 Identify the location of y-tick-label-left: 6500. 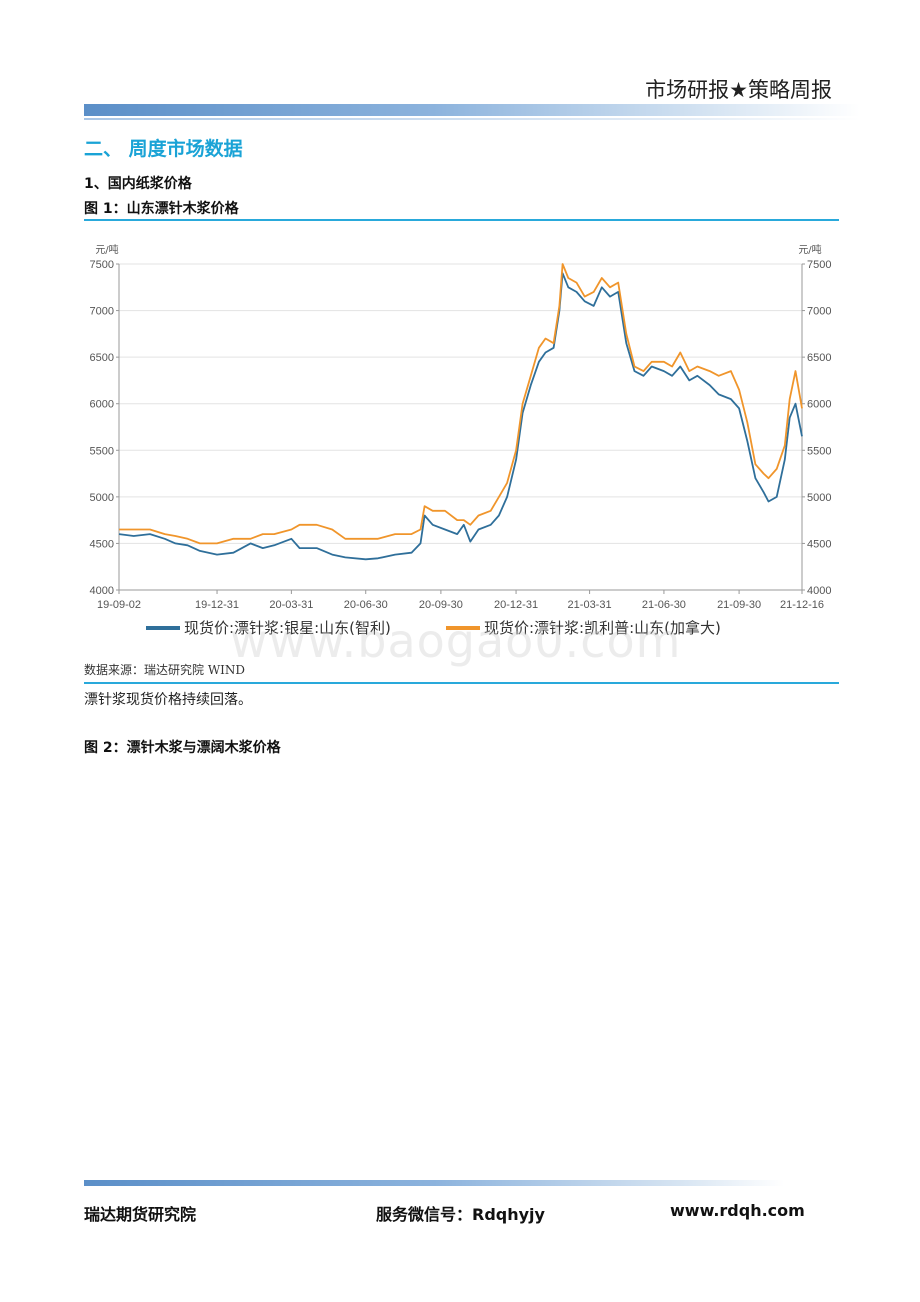
(102, 358).